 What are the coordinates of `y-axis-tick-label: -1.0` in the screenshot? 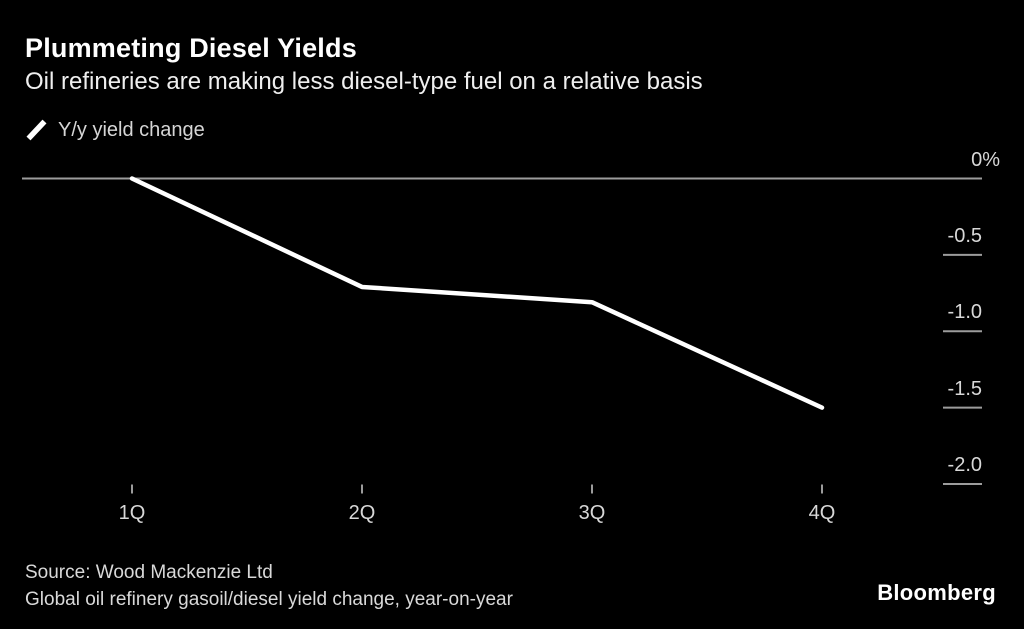 It's located at (964, 312).